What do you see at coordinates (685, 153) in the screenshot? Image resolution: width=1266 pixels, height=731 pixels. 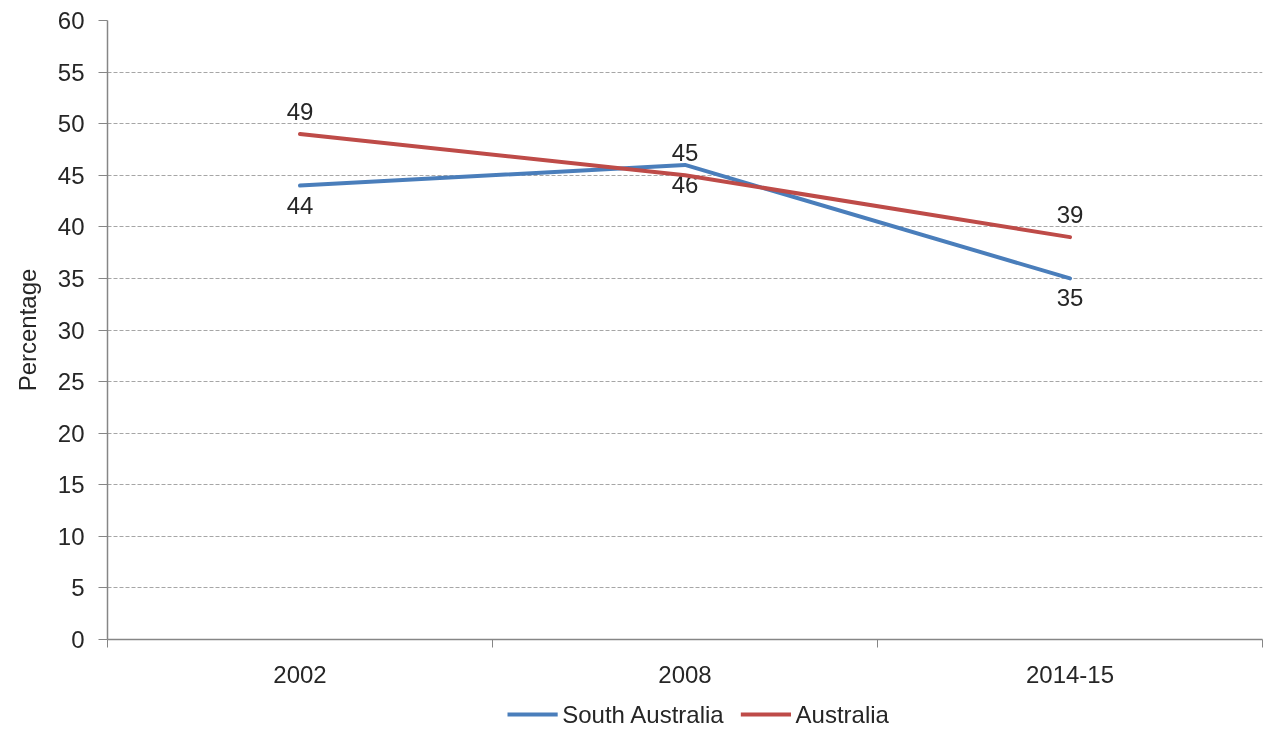 I see `data-label: 45` at bounding box center [685, 153].